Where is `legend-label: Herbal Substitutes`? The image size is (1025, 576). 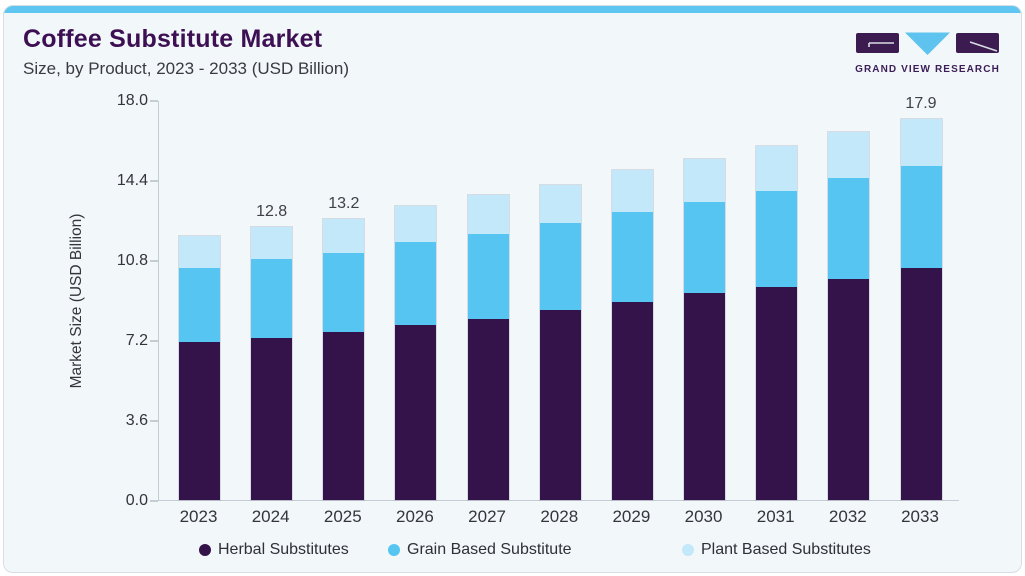
legend-label: Herbal Substitutes is located at coordinates (283, 549).